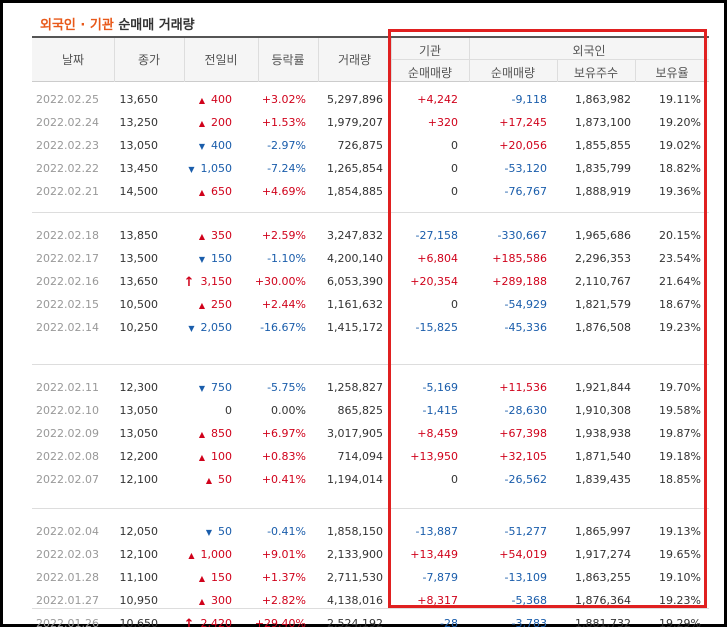 Image resolution: width=727 pixels, height=627 pixels. What do you see at coordinates (430, 51) in the screenshot?
I see `header-institution: 기관` at bounding box center [430, 51].